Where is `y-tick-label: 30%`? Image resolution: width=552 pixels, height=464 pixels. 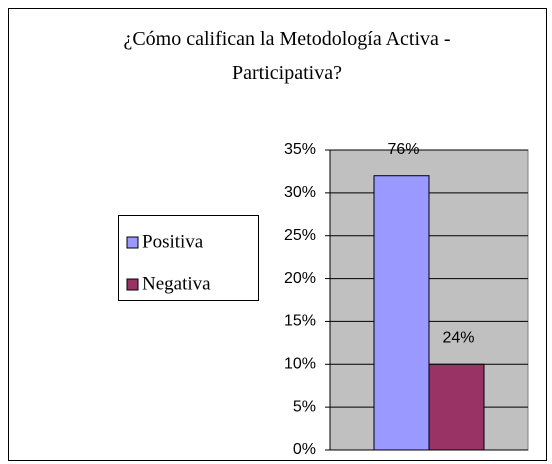
y-tick-label: 30% is located at coordinates (300, 192).